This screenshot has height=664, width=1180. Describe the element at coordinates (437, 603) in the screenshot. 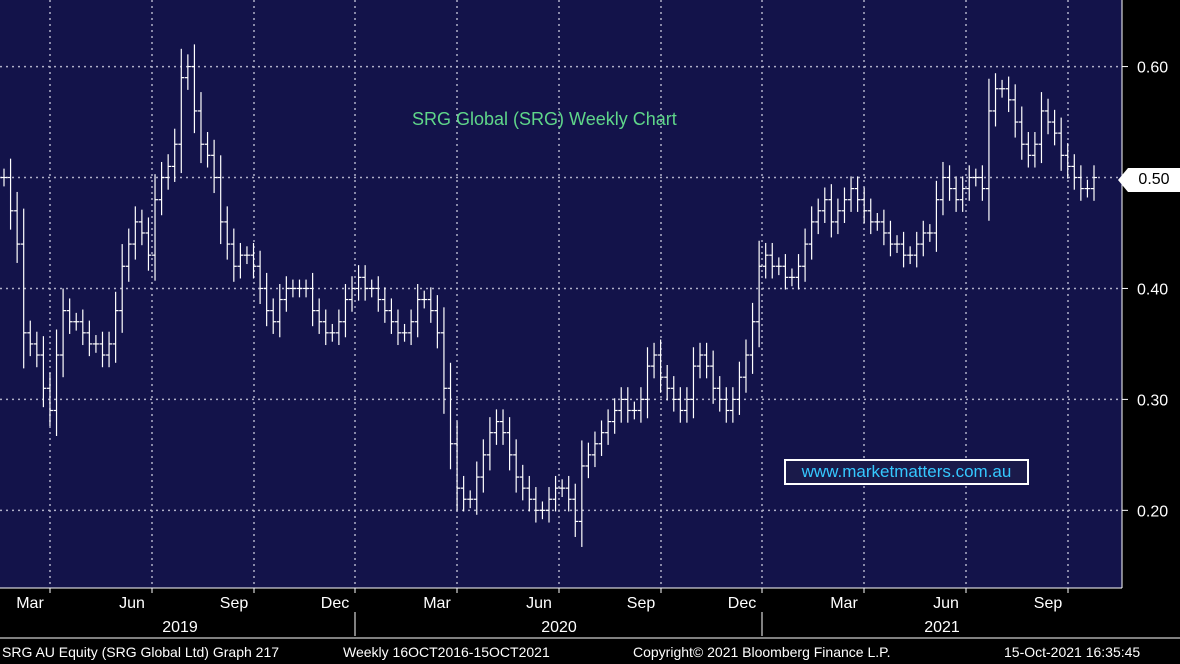

I see `x-tick-label: Mar` at that location.